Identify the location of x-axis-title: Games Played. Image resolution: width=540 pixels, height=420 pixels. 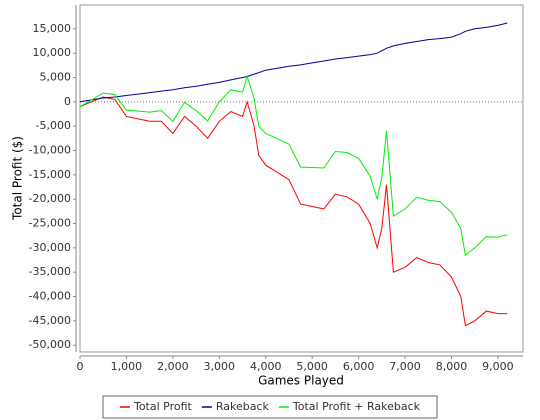
(301, 381).